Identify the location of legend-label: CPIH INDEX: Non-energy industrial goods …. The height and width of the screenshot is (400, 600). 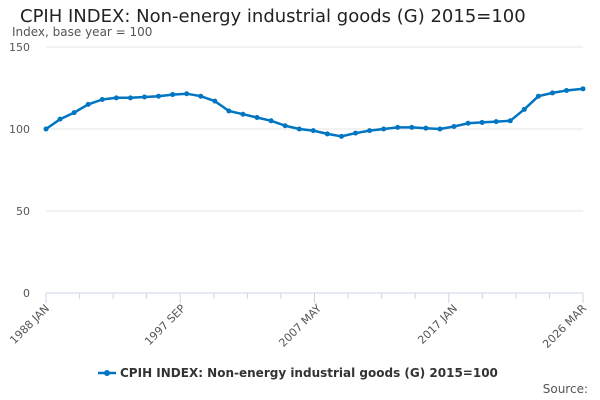
(309, 373).